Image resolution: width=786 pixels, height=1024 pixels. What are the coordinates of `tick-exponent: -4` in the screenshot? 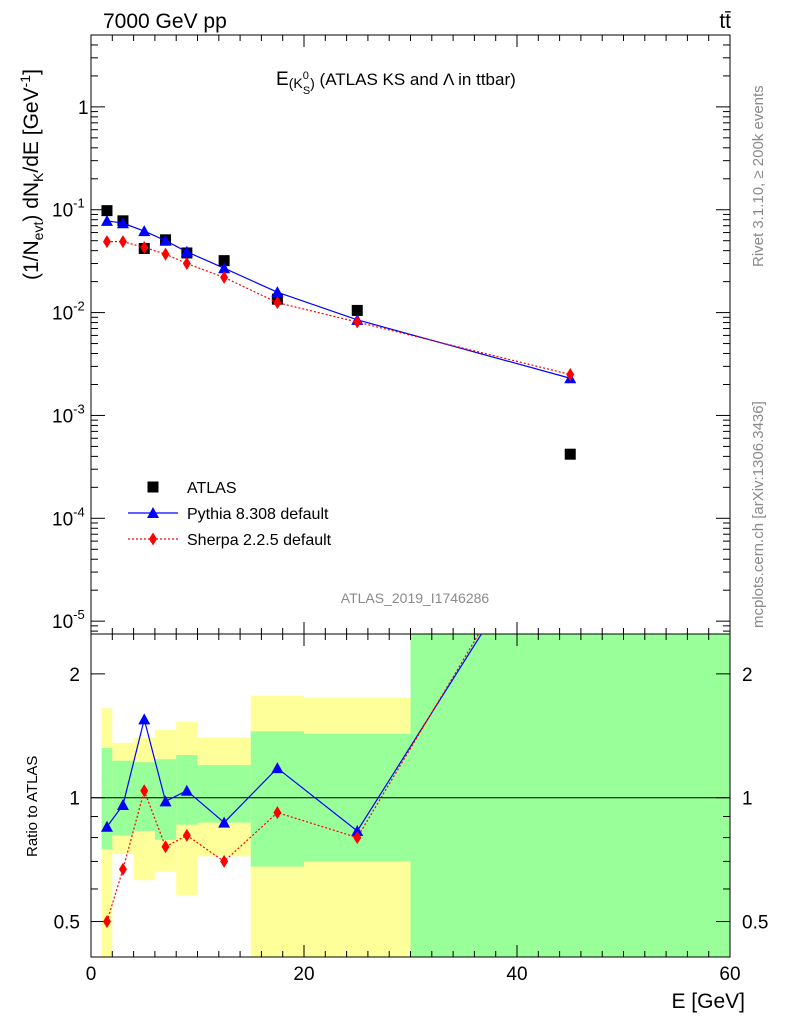 It's located at (79, 511).